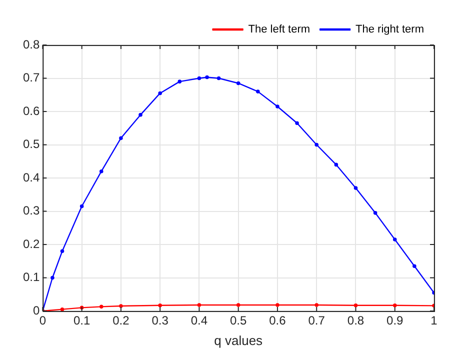 This screenshot has height=355, width=474. What do you see at coordinates (395, 321) in the screenshot?
I see `x-tick-label: 0.9` at bounding box center [395, 321].